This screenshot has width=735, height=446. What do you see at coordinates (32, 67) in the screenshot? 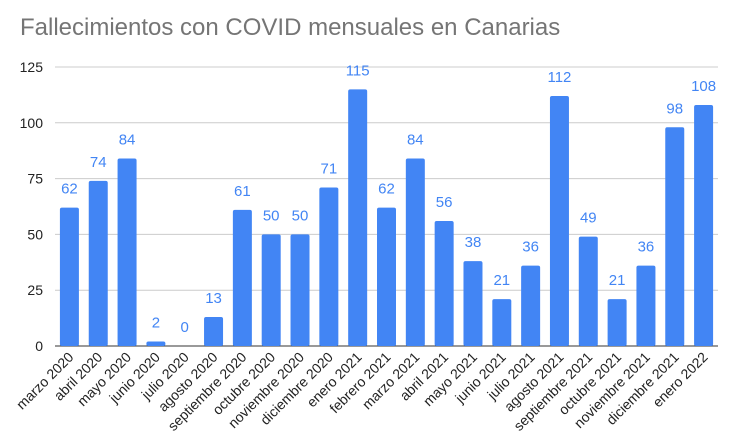
I see `y-tick-label: 125` at bounding box center [32, 67].